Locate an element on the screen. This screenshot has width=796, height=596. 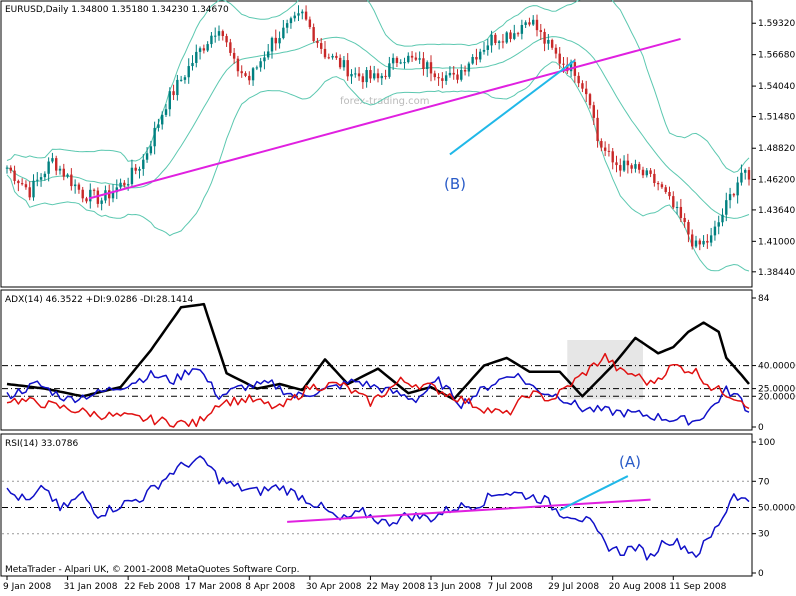
x-tick-label: 30 Apr 2008 is located at coordinates (334, 587).